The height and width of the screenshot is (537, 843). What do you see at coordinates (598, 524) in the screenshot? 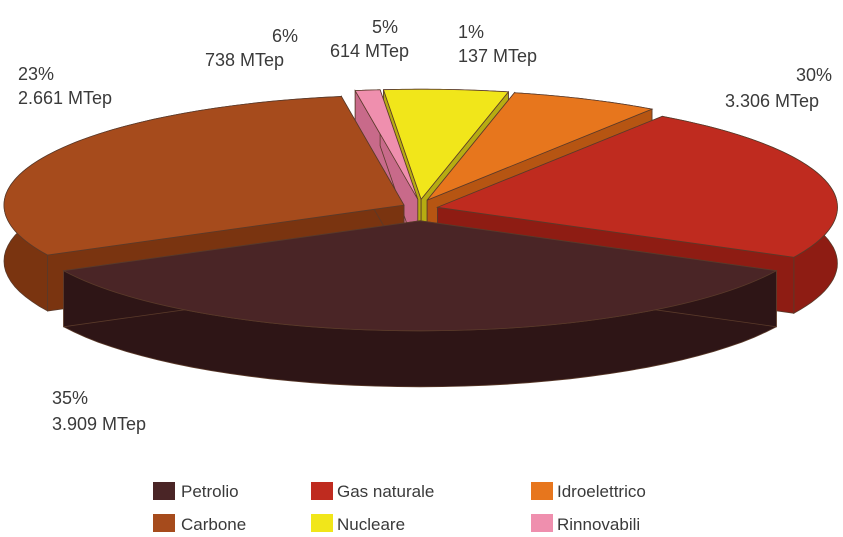
I see `legend-label-rinnovabili: Rinnovabili` at bounding box center [598, 524].